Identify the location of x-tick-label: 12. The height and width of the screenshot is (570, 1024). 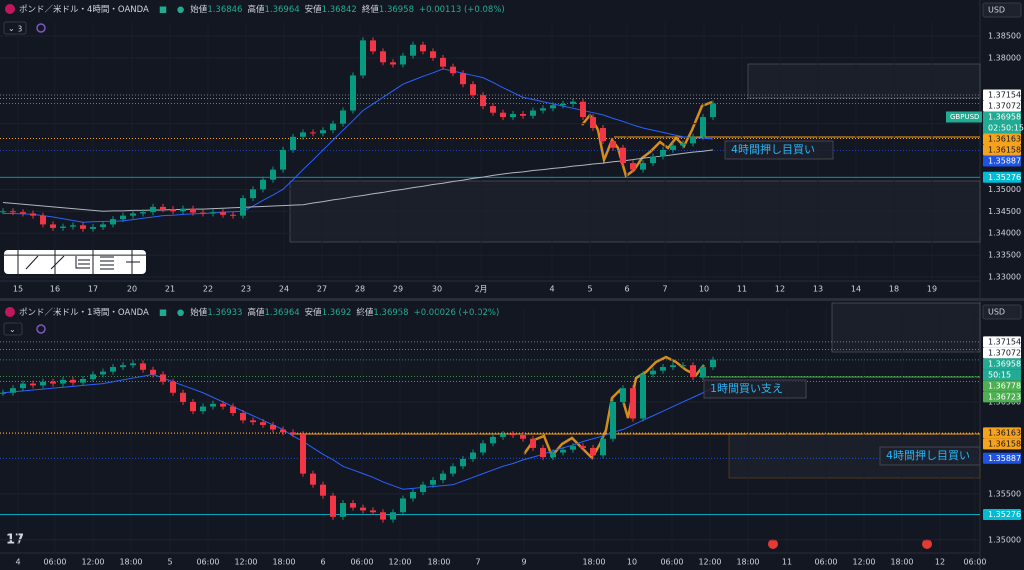
(940, 562).